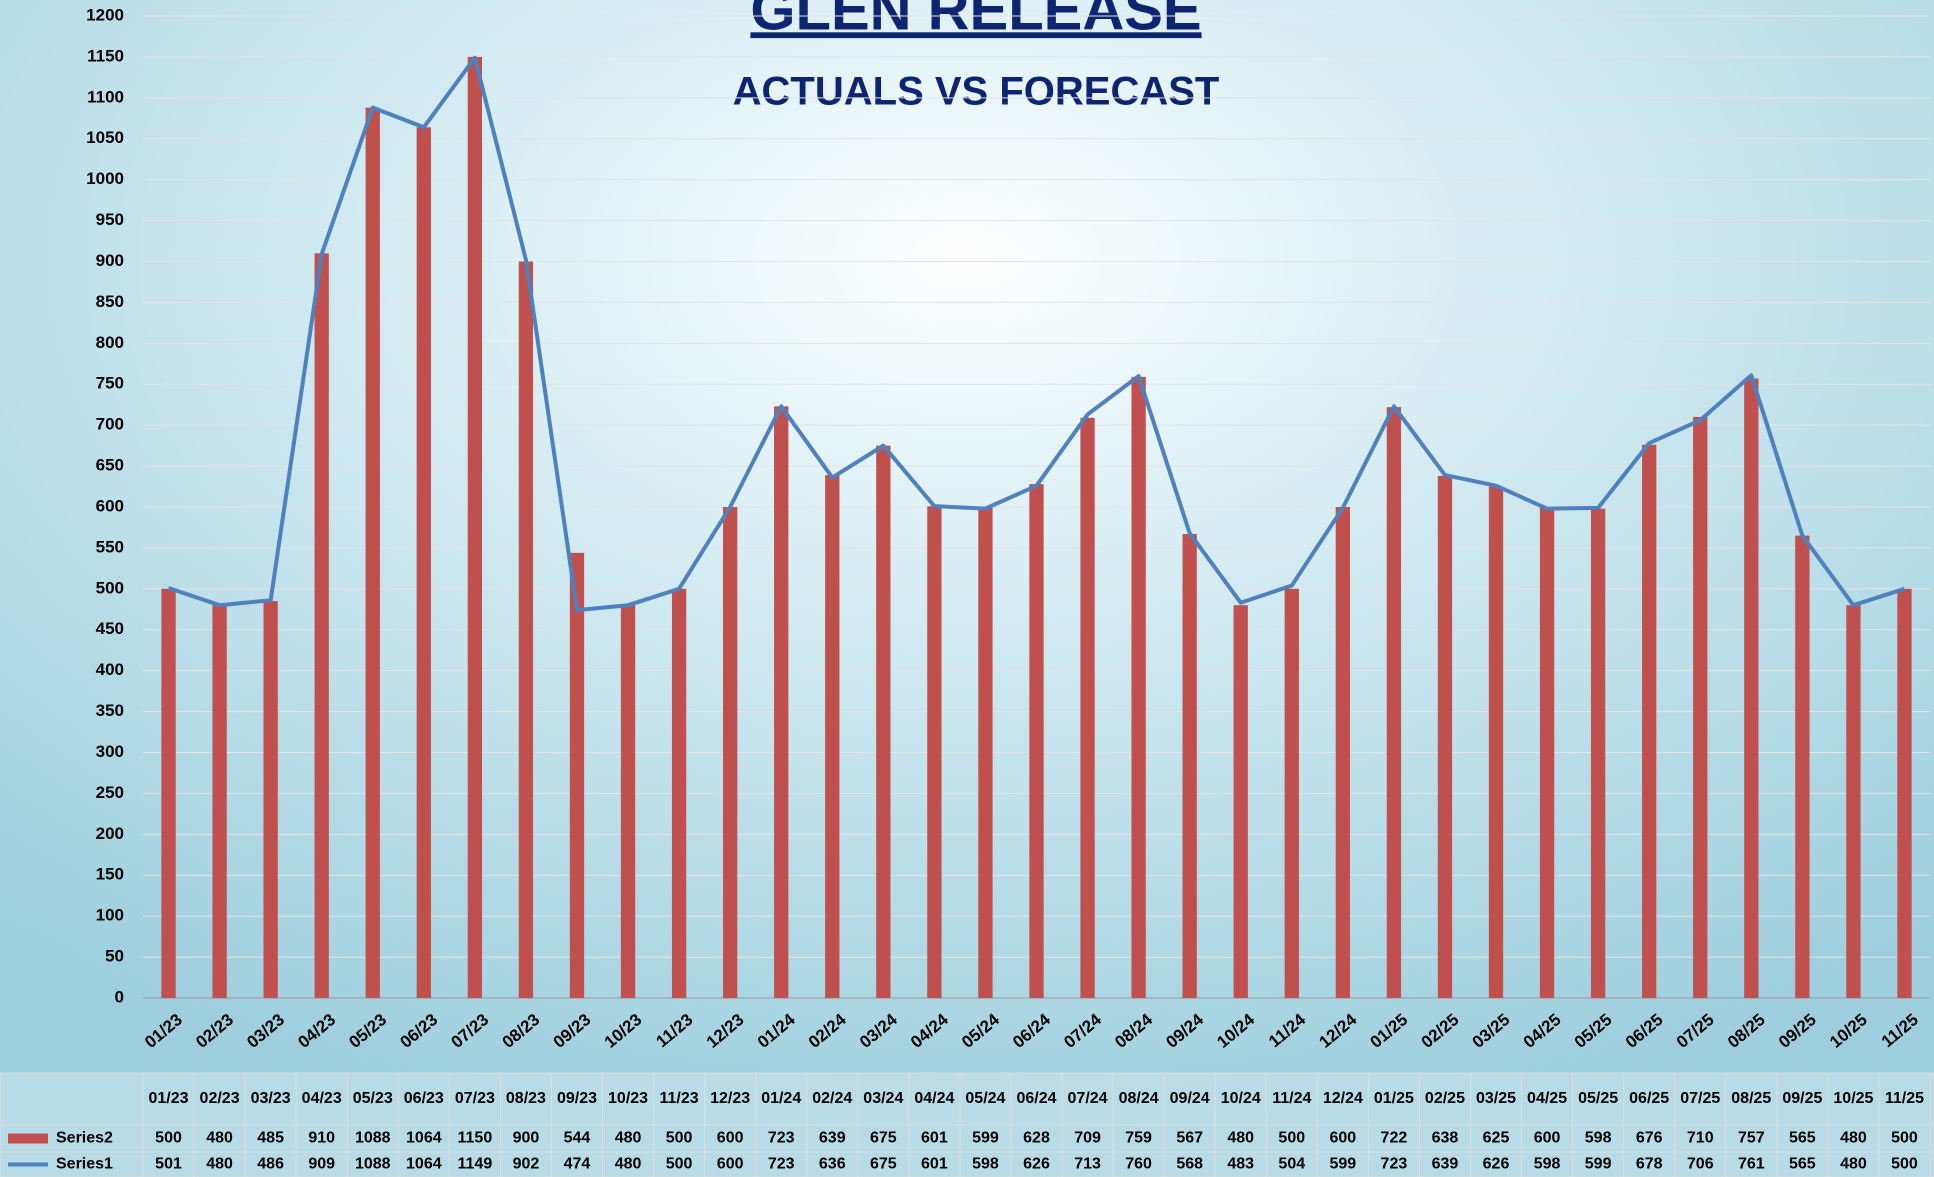 This screenshot has height=1177, width=1934. What do you see at coordinates (1189, 1164) in the screenshot?
I see `table-value: 568` at bounding box center [1189, 1164].